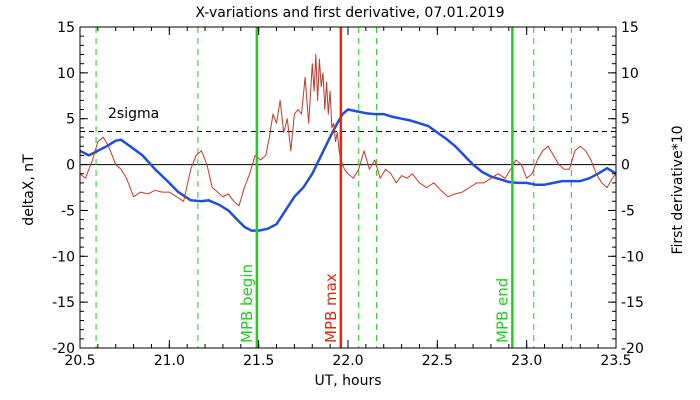 This screenshot has width=700, height=400. I want to click on y-tick-label-left: 15, so click(66, 28).